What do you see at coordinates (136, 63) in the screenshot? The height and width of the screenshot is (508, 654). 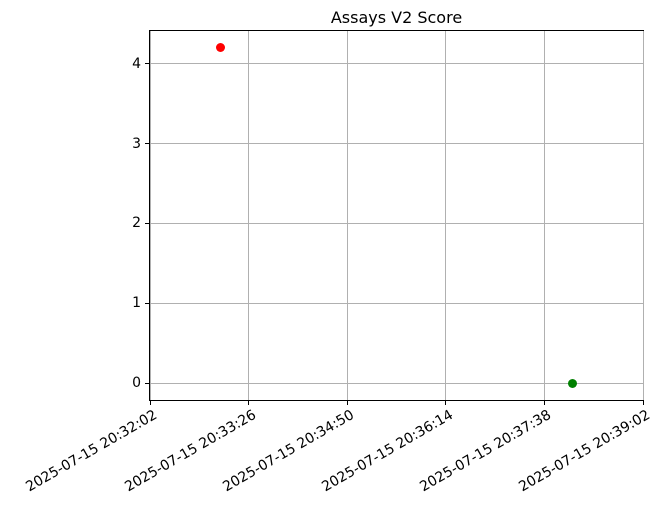 I see `y-tick-label: 4` at bounding box center [136, 63].